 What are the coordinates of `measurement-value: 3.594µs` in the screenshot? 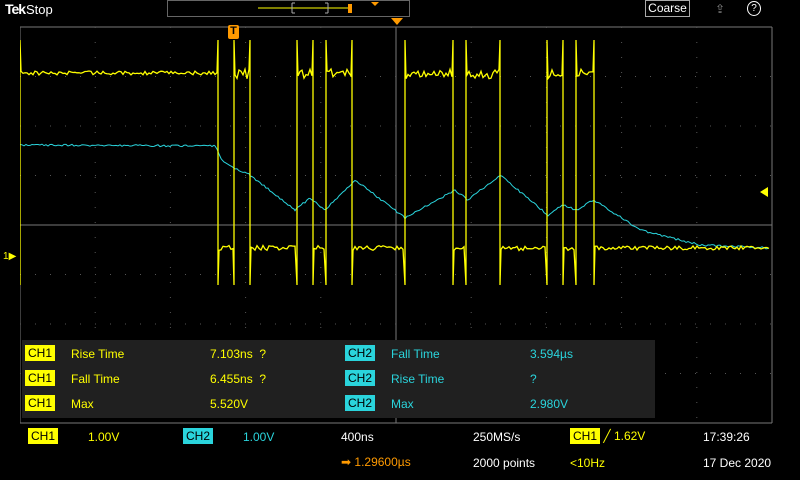 It's located at (551, 354).